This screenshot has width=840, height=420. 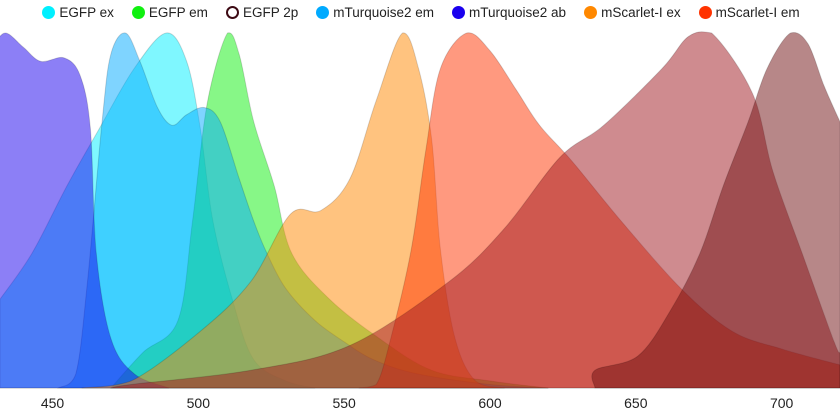 I want to click on legend-item: mTurquoise2 ab, so click(x=509, y=12).